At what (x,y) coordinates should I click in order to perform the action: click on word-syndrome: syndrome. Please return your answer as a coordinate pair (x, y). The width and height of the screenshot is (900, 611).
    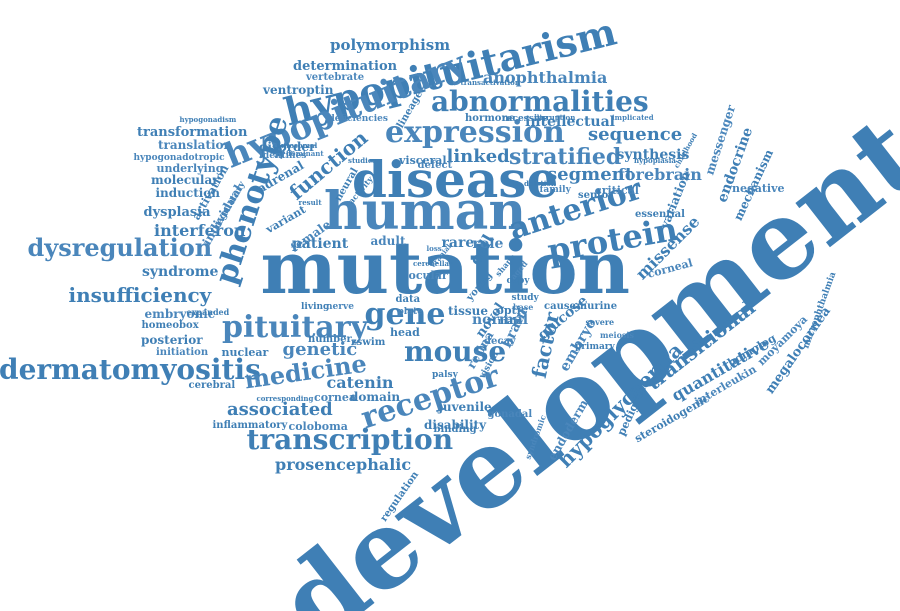
    Looking at the image, I should click on (180, 272).